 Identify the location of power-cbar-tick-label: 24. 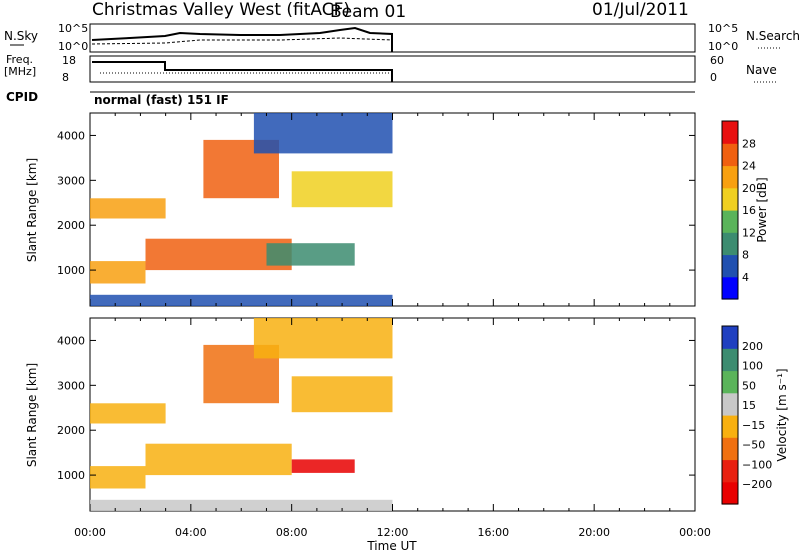
(749, 166).